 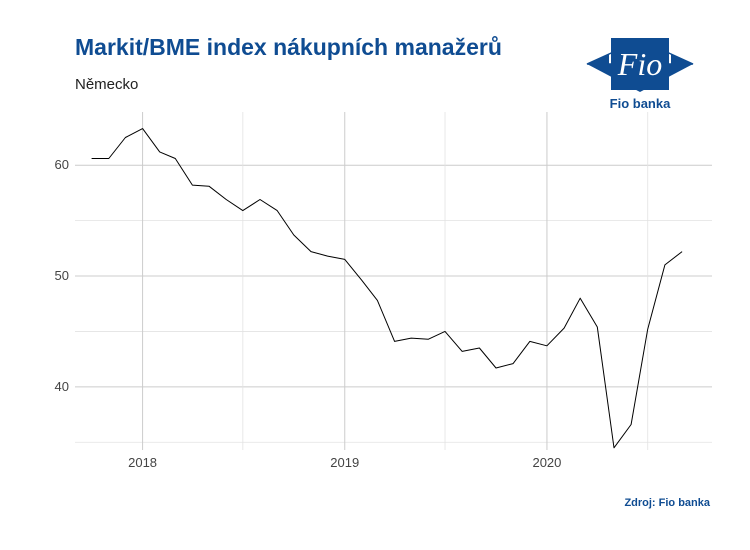 I want to click on y-tick-label: 50, so click(x=62, y=275).